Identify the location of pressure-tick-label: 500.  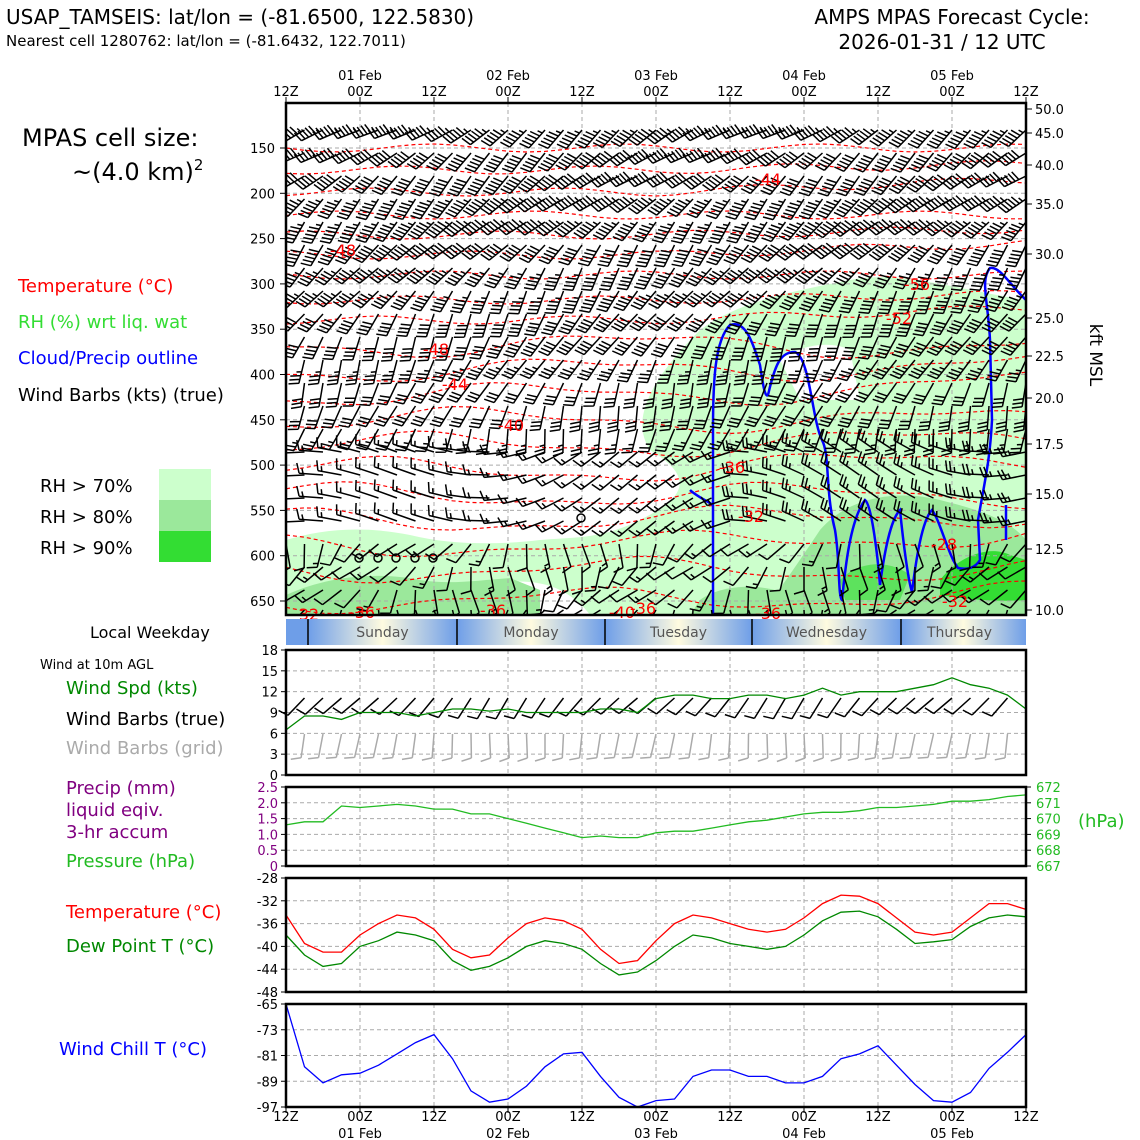
(262, 466).